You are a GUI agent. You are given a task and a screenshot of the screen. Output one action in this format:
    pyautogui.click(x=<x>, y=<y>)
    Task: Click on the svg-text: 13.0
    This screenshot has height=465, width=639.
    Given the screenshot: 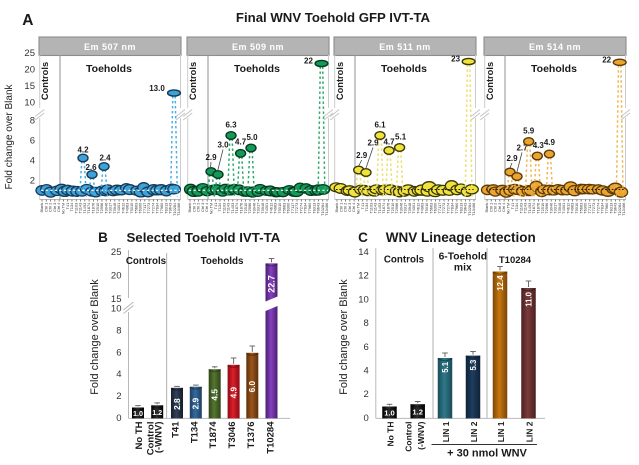 What is the action you would take?
    pyautogui.click(x=157, y=88)
    